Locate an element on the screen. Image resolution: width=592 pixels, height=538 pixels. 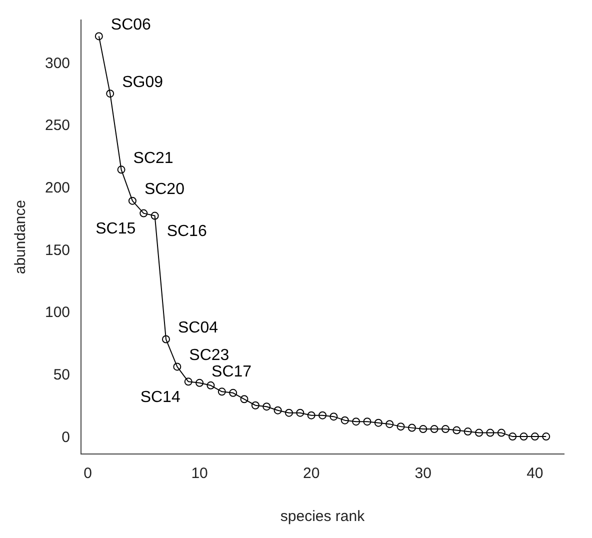
y-axis-title: abundance is located at coordinates (21, 237).